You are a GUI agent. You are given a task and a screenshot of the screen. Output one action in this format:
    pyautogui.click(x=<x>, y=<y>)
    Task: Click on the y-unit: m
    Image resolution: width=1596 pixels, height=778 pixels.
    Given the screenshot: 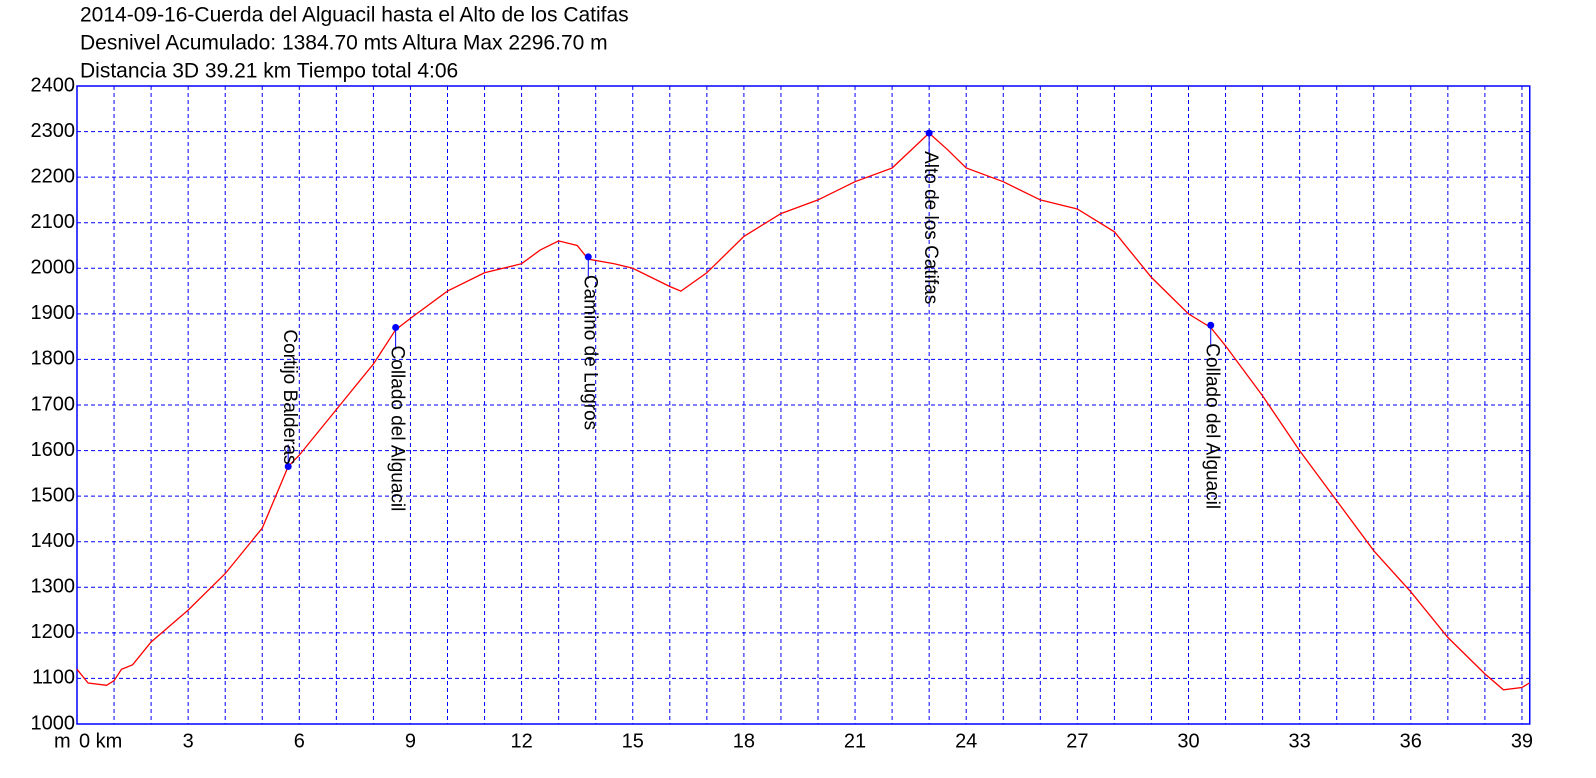 What is the action you would take?
    pyautogui.click(x=62, y=741)
    